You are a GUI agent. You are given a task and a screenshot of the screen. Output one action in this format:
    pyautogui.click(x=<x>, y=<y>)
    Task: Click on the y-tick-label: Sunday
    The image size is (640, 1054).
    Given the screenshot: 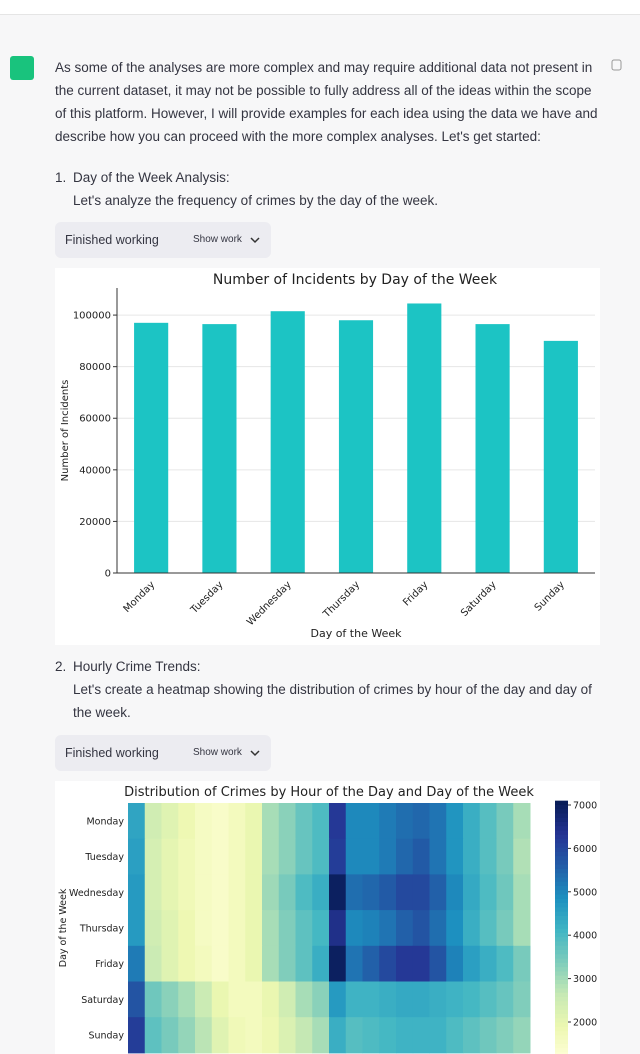 What is the action you would take?
    pyautogui.click(x=106, y=1036)
    